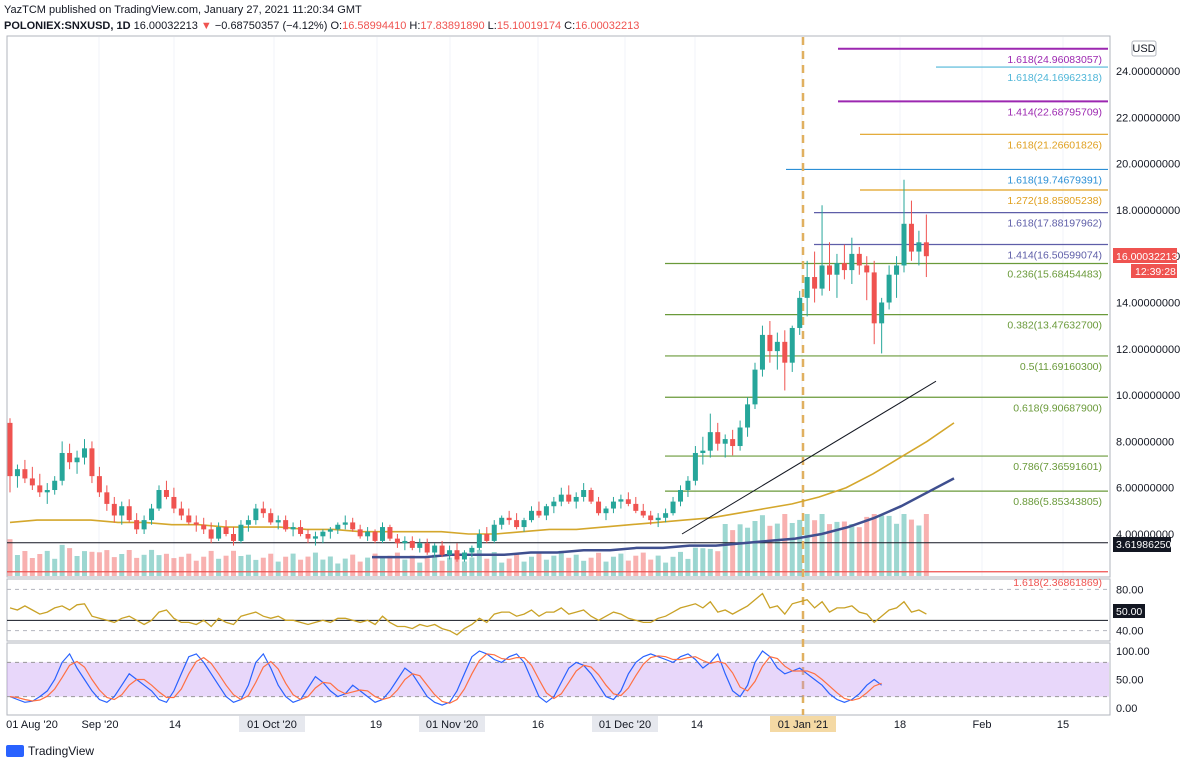 Image resolution: width=1185 pixels, height=768 pixels. Describe the element at coordinates (336, 26) in the screenshot. I see `open-label: O:` at that location.